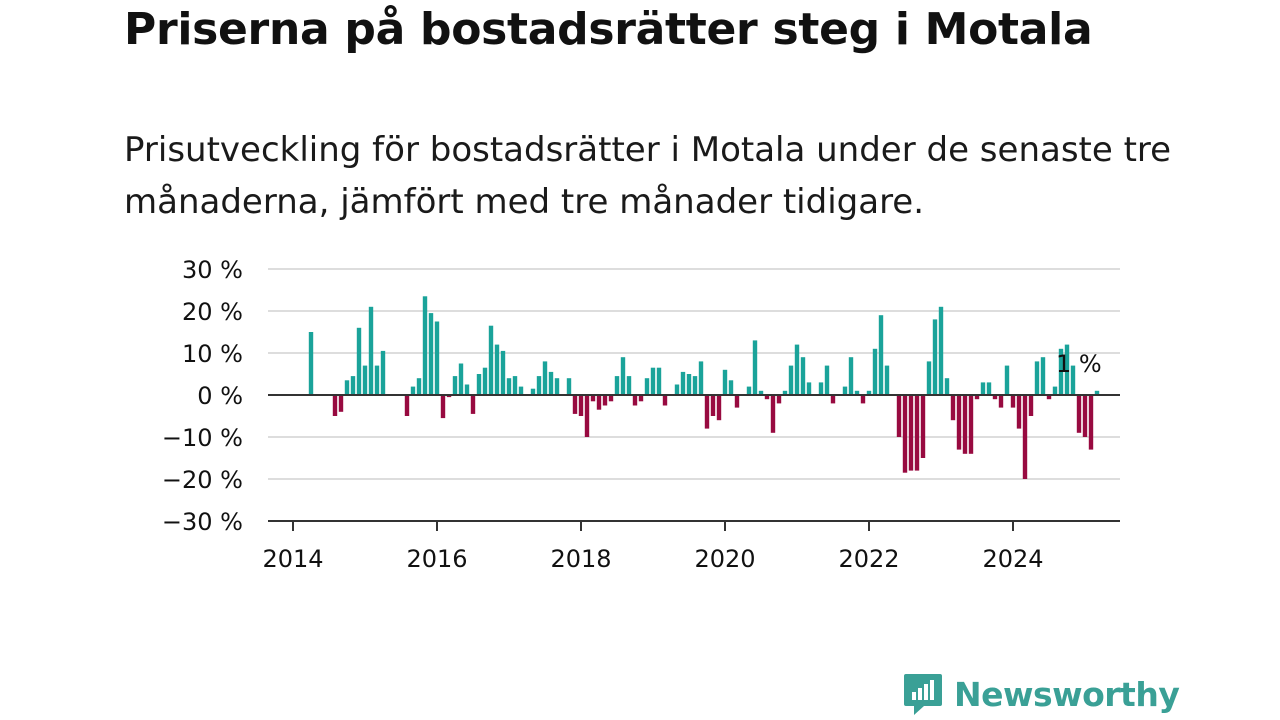  What do you see at coordinates (1079, 364) in the screenshot?
I see `latest-value-annotation: 1 %` at bounding box center [1079, 364].